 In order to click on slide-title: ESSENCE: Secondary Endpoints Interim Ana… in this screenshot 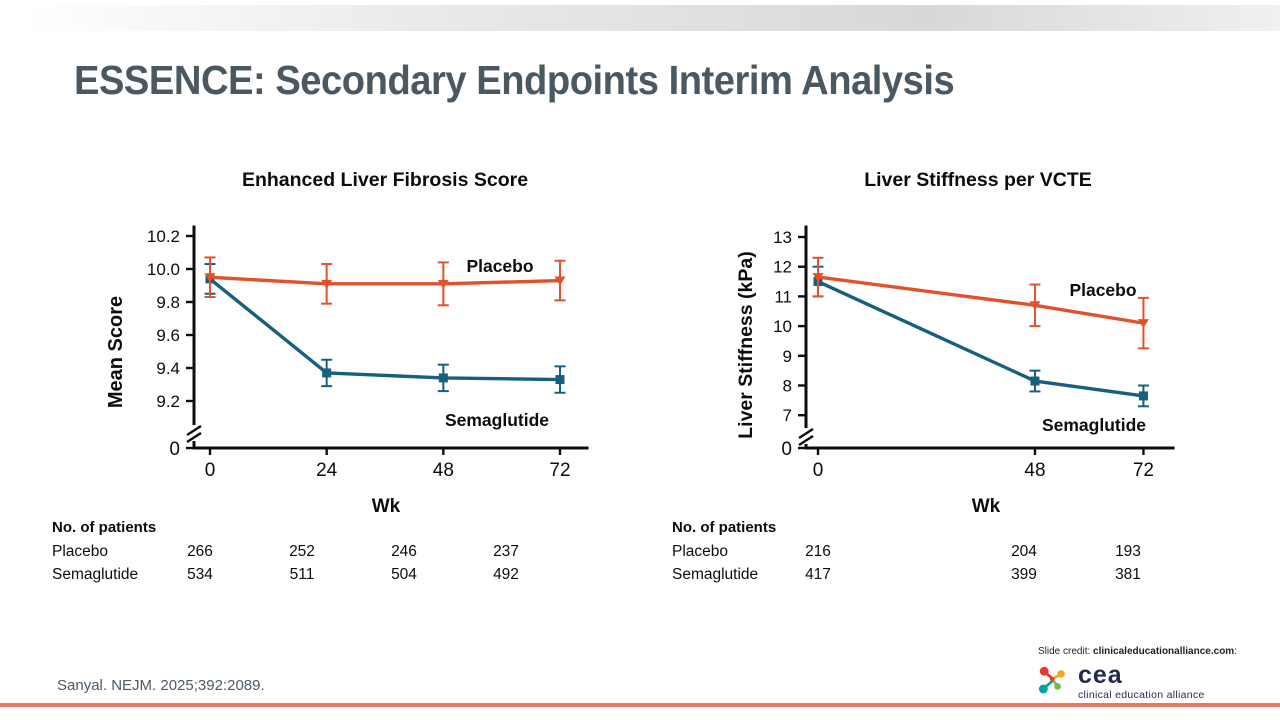, I will do `click(514, 80)`.